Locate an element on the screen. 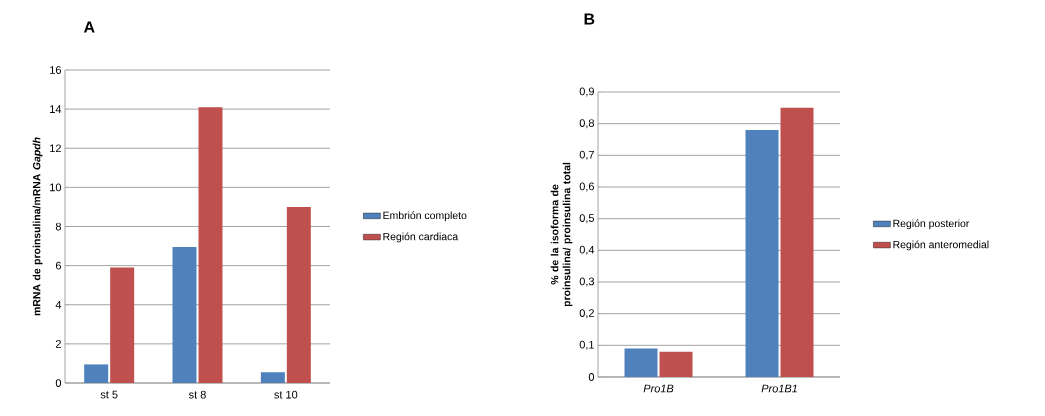 The height and width of the screenshot is (416, 1045). y-tick-label: 16 is located at coordinates (55, 70).